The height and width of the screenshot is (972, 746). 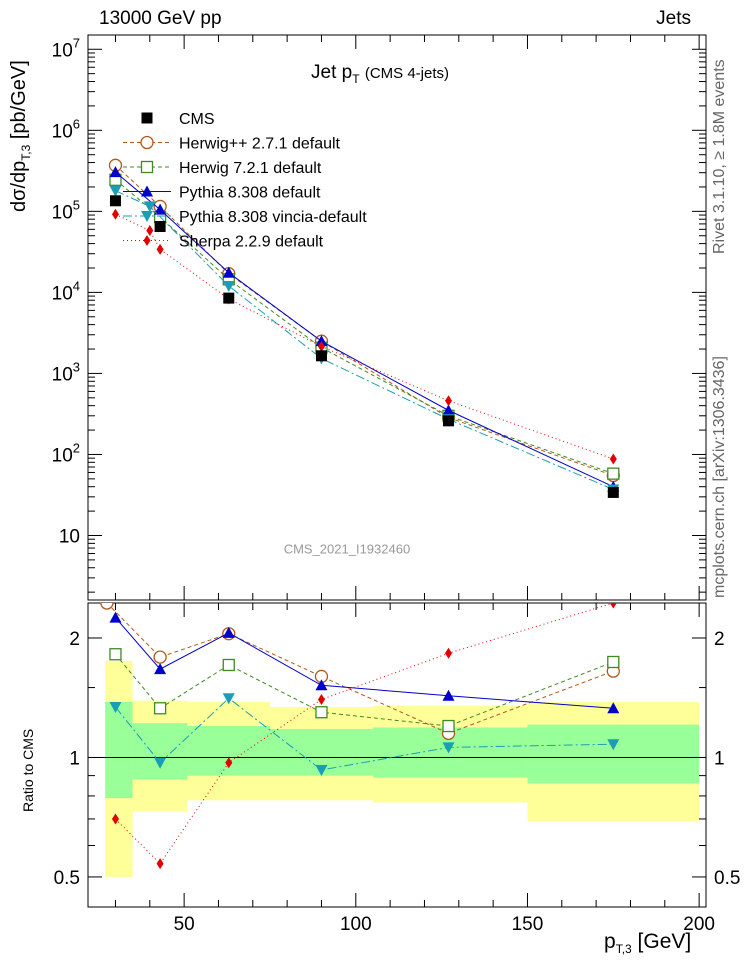 I want to click on ratio-y-tick-label-right: 0.5, so click(x=727, y=878).